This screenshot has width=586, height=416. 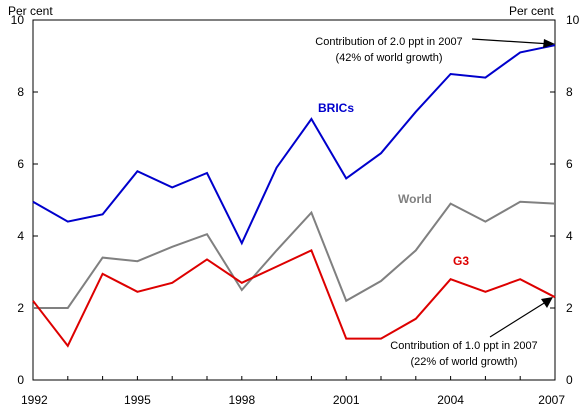 I want to click on y-tick-label-left: 10, so click(x=18, y=20).